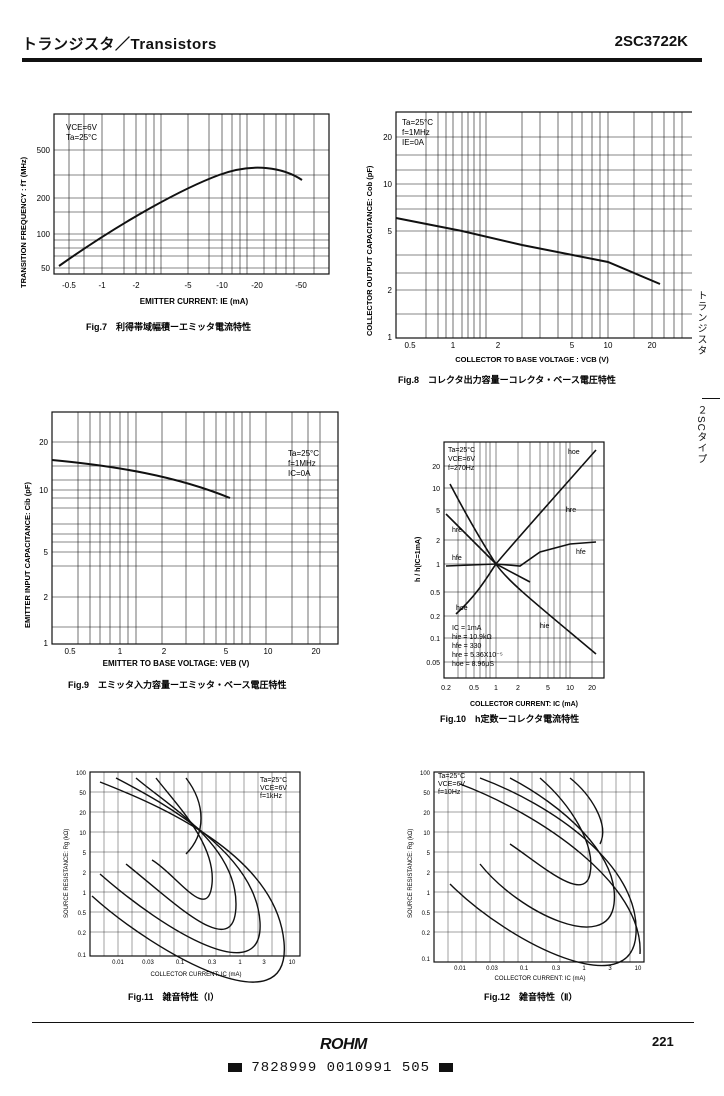  I want to click on fig11-ytick: 50, so click(82, 794).